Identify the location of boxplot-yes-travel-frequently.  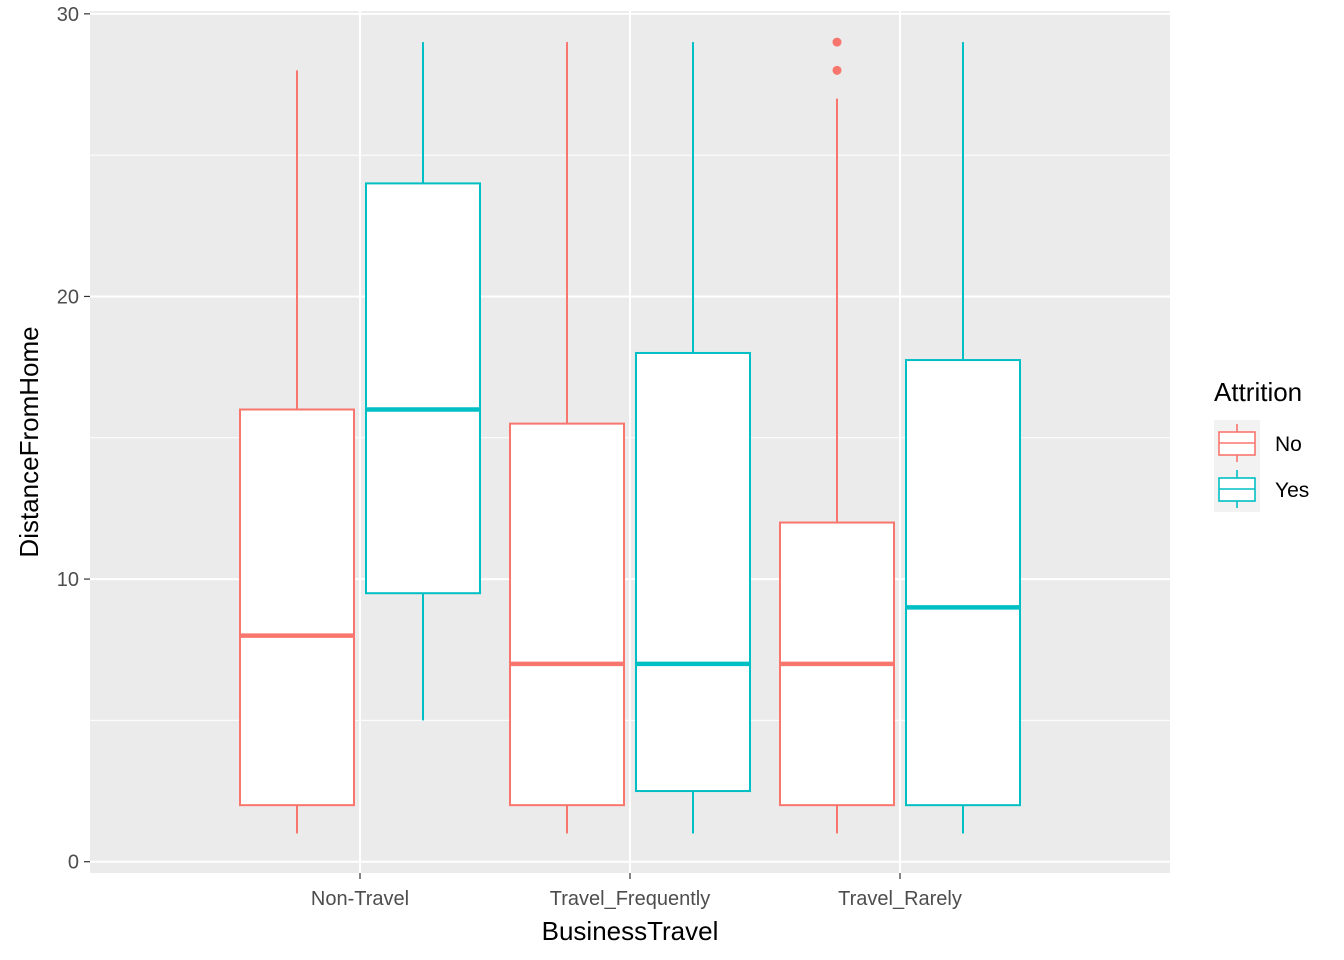
(693, 438).